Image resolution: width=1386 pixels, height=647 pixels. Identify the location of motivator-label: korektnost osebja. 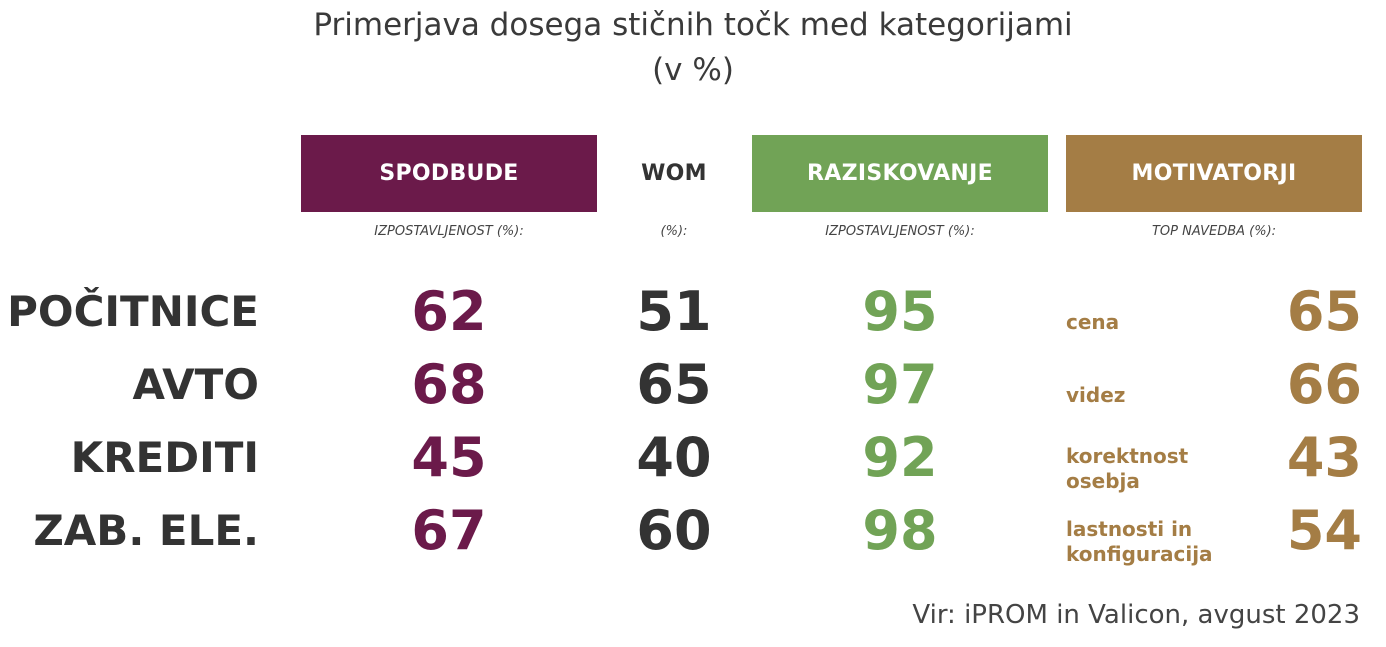
(1127, 468).